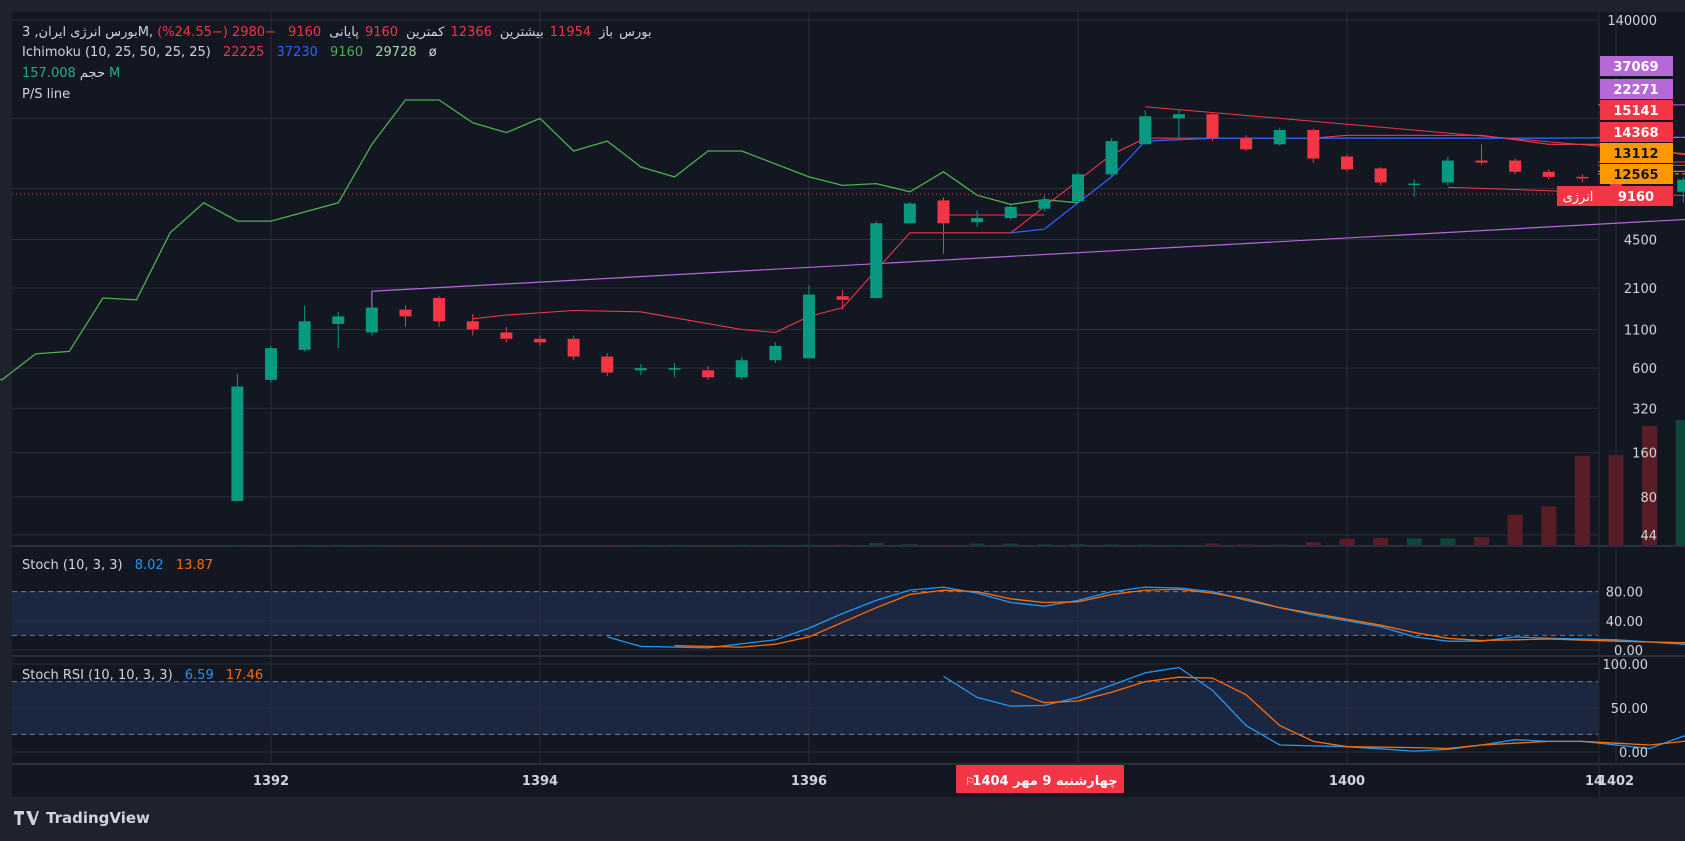 This screenshot has width=1685, height=841. I want to click on time-axis-area, so click(805, 781).